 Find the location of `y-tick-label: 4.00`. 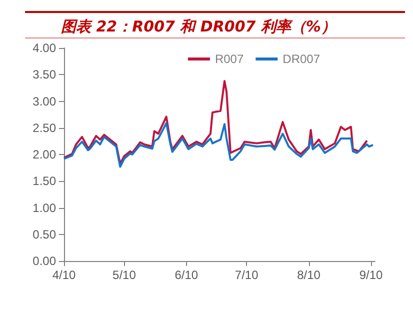

y-tick-label: 4.00 is located at coordinates (44, 48).